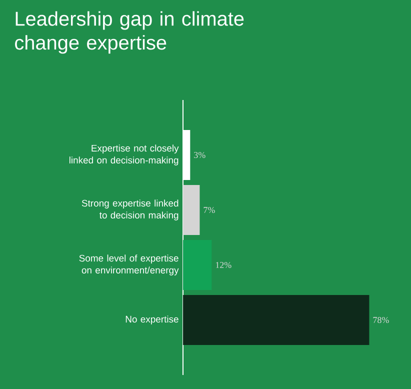 This screenshot has width=411, height=389. What do you see at coordinates (130, 210) in the screenshot?
I see `y-tick-label: Strong expertise linked to decision making` at bounding box center [130, 210].